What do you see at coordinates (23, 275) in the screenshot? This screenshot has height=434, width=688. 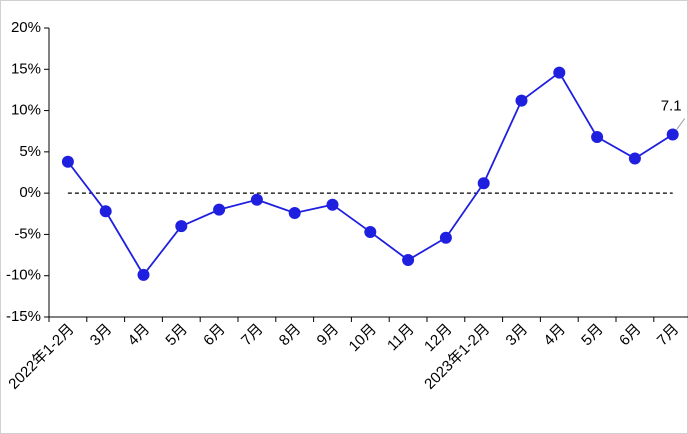 I see `y-tick-label: -10%` at bounding box center [23, 275].